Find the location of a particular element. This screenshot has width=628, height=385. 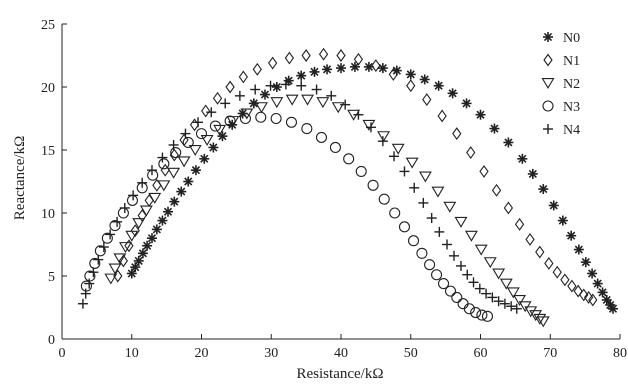

y-tick-label: 10 is located at coordinates (48, 214).